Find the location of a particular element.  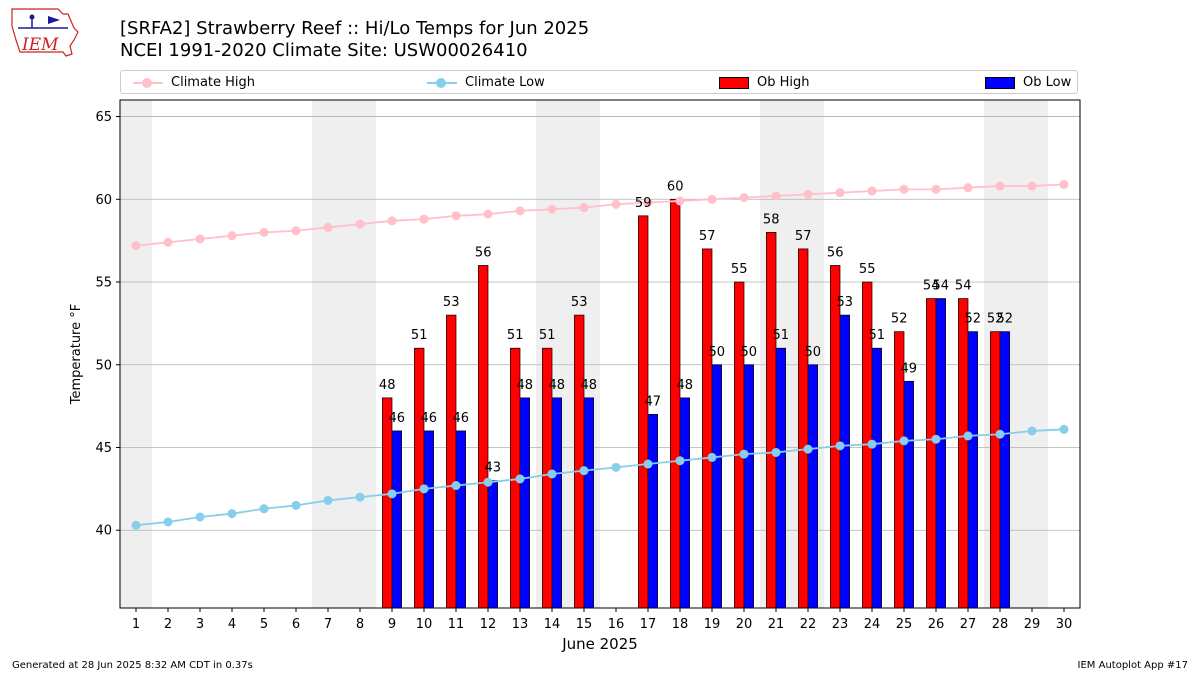

x-tick-label-20: 20 is located at coordinates (744, 624).